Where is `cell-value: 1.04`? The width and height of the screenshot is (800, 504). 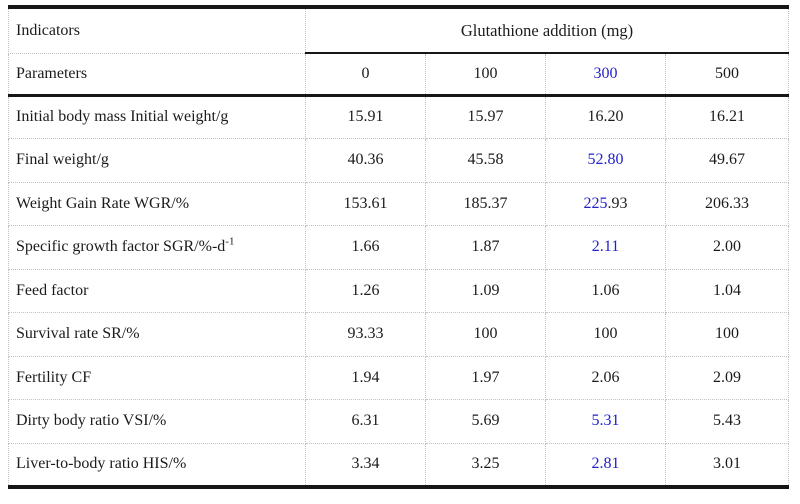 cell-value: 1.04 is located at coordinates (727, 290).